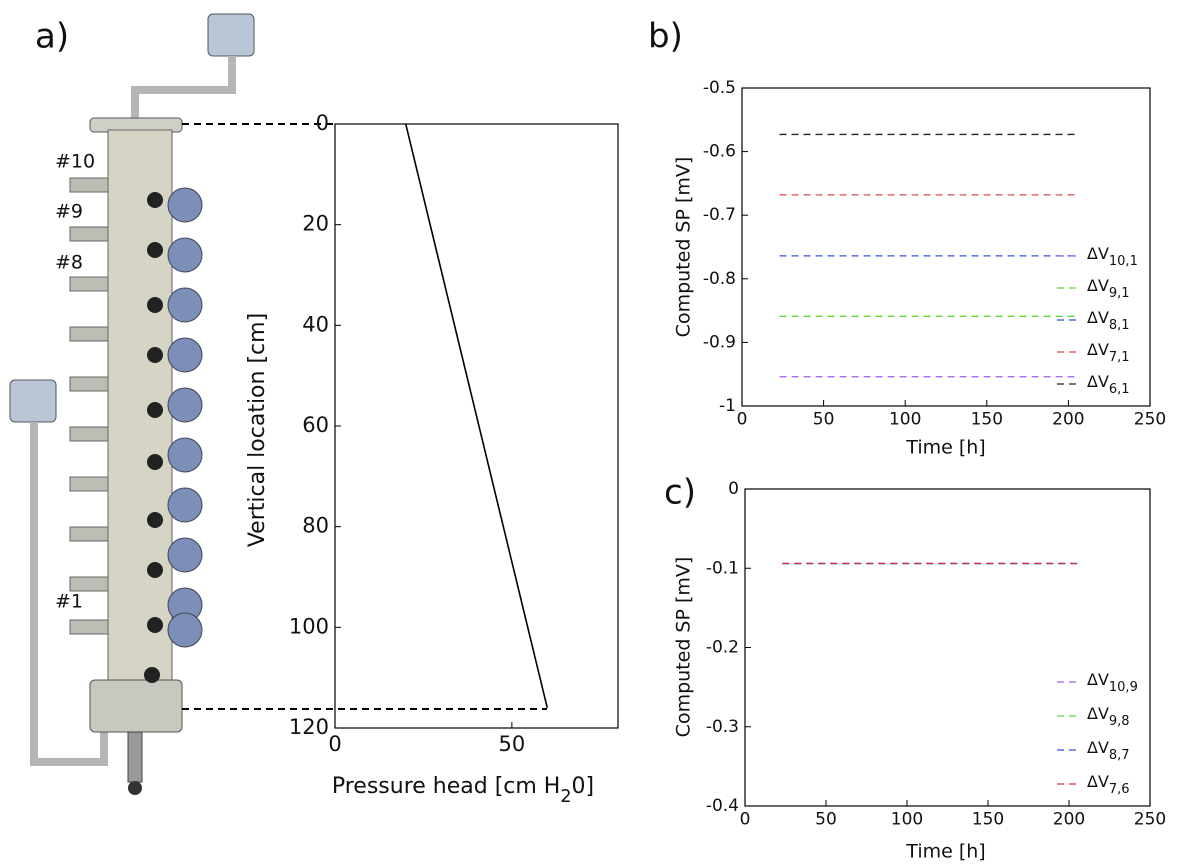  Describe the element at coordinates (1123, 261) in the screenshot. I see `legend-sub: 10,1` at that location.